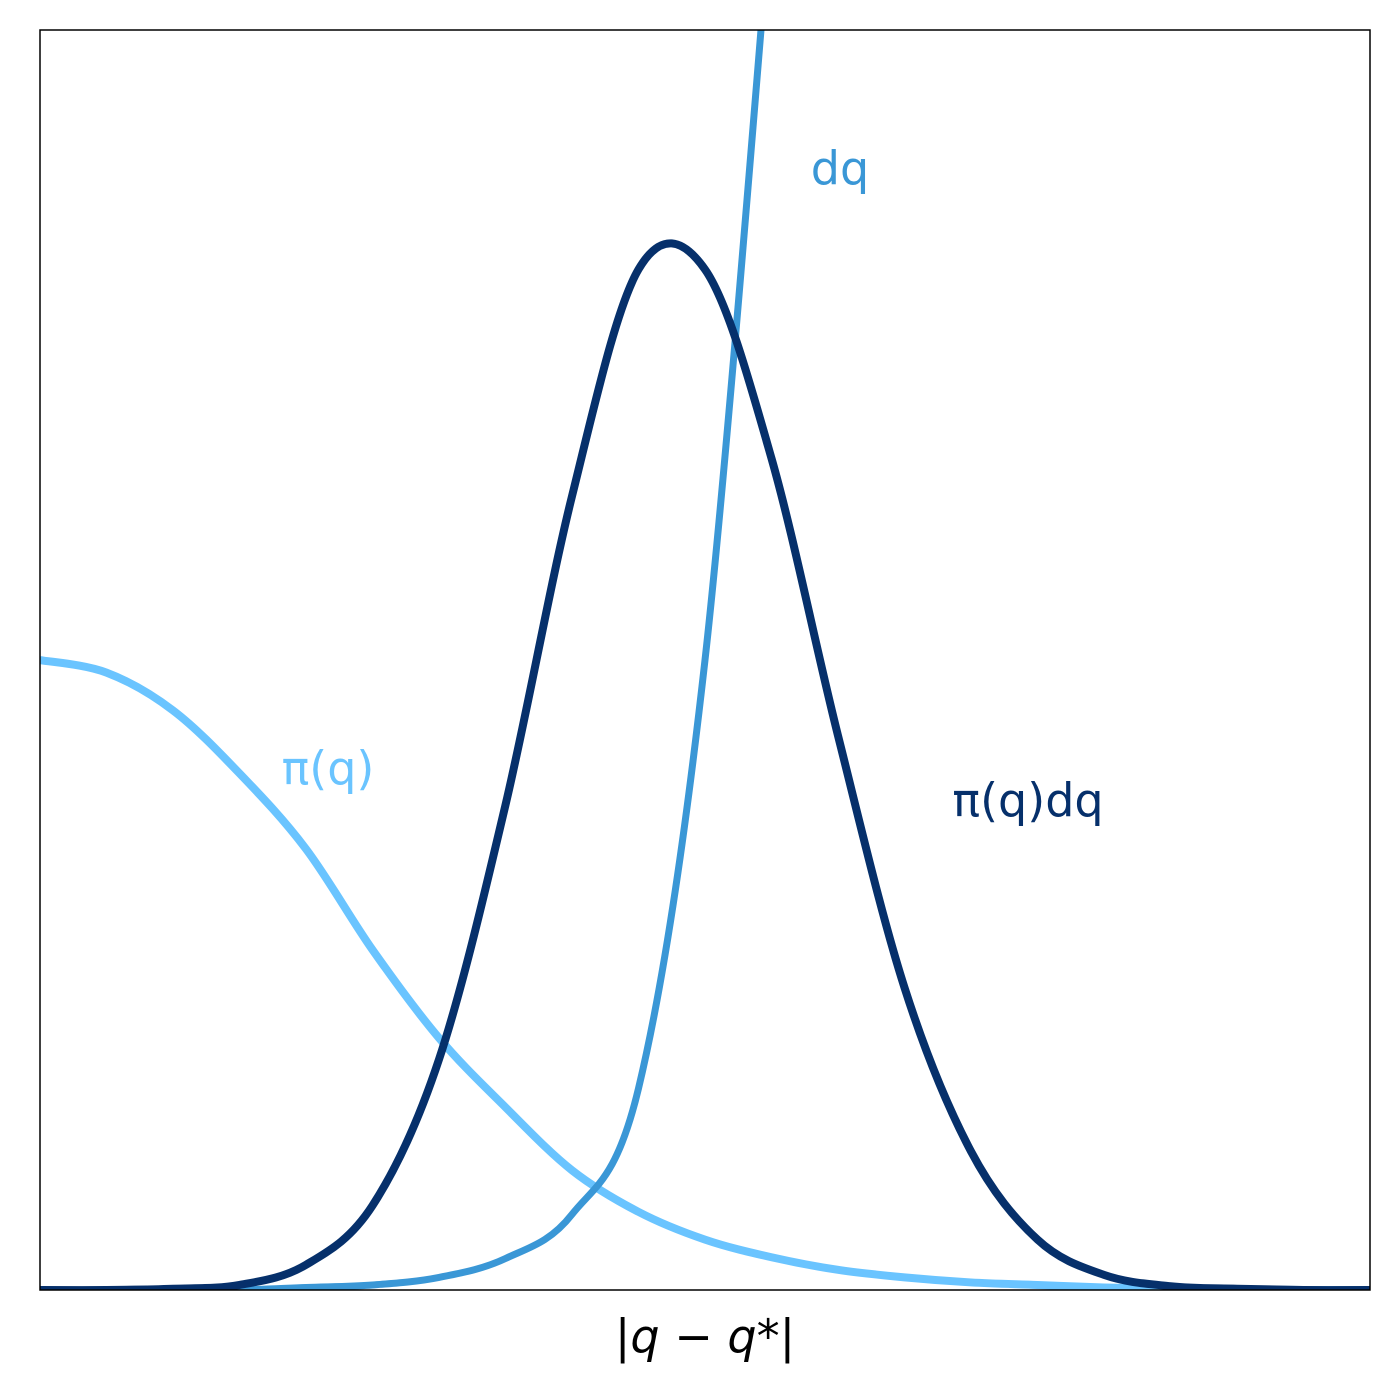  I want to click on series-label: π(q)dq, so click(1027, 801).